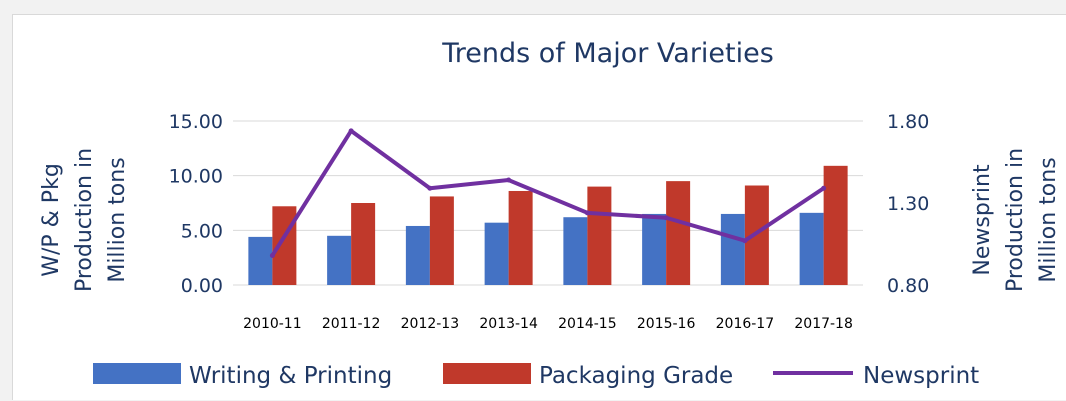 The height and width of the screenshot is (401, 1066). Describe the element at coordinates (921, 376) in the screenshot. I see `legend-label-newsprint: Newsprint` at that location.